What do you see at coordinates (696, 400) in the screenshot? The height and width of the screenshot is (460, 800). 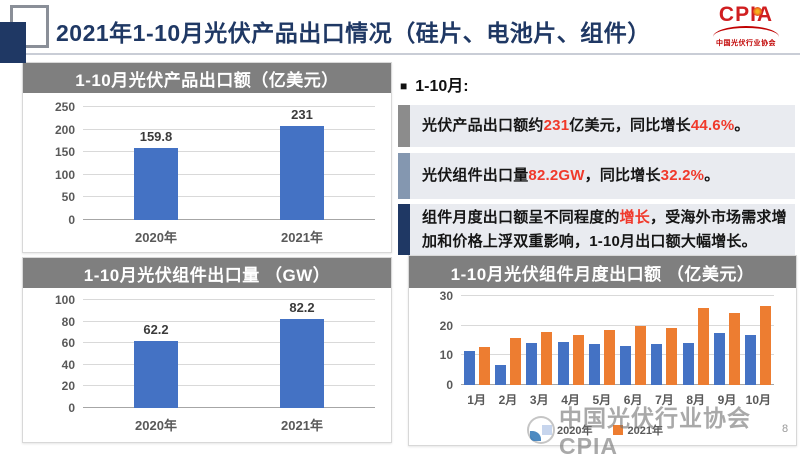 I see `x-axis-label: 8月` at bounding box center [696, 400].